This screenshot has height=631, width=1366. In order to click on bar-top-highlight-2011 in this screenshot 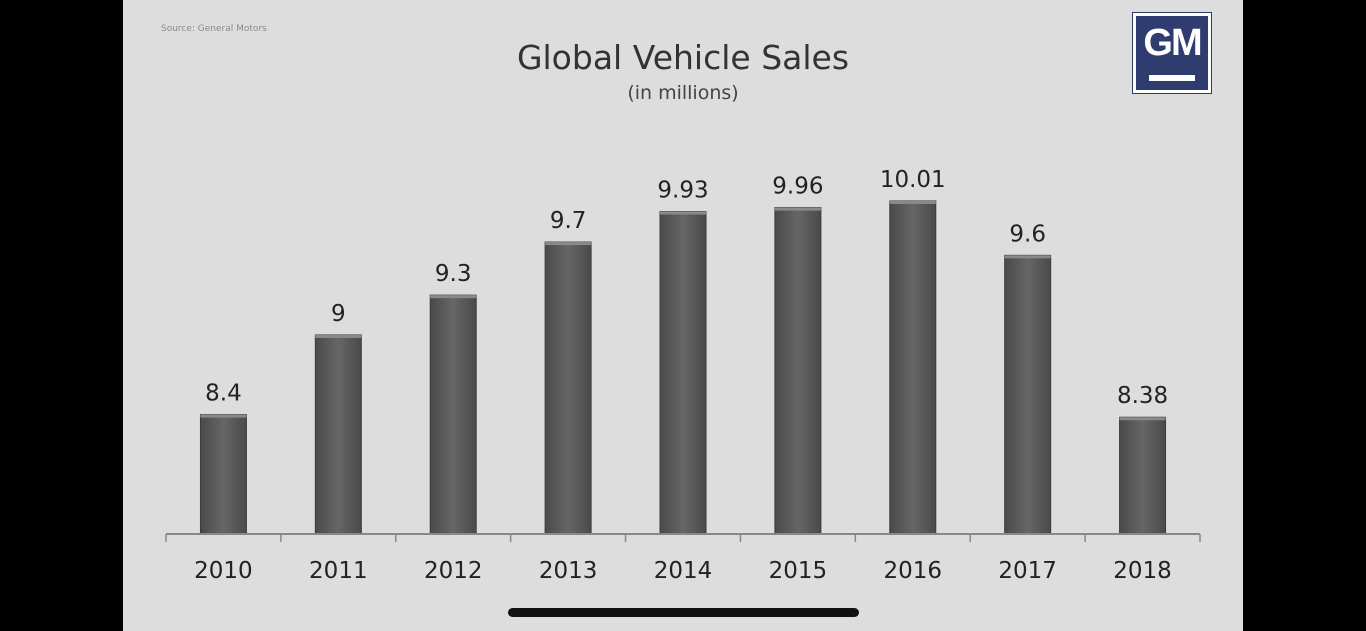, I will do `click(338, 336)`.